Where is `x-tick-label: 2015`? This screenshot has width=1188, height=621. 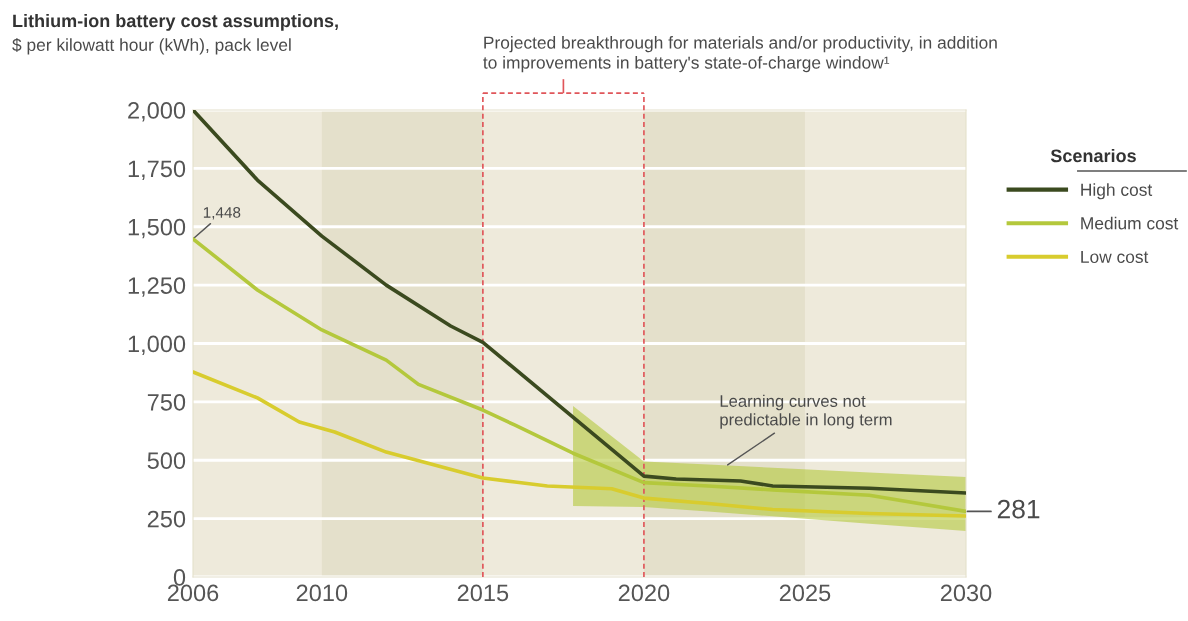 x-tick-label: 2015 is located at coordinates (483, 593).